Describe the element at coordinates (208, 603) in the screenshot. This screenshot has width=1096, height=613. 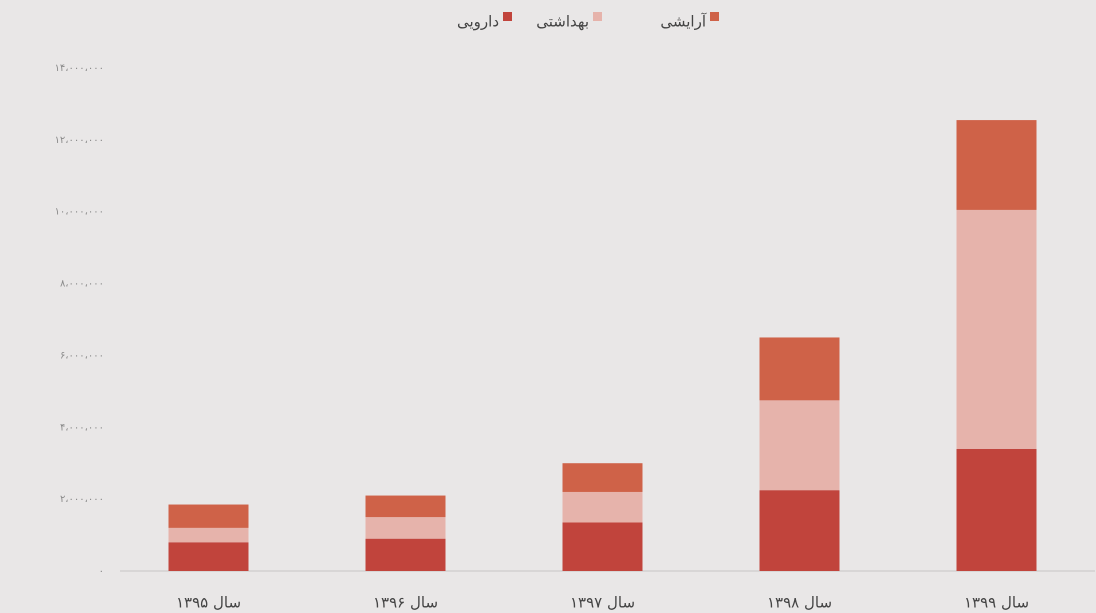
I see `x-tick-label: سال ۱۳۹۵` at that location.